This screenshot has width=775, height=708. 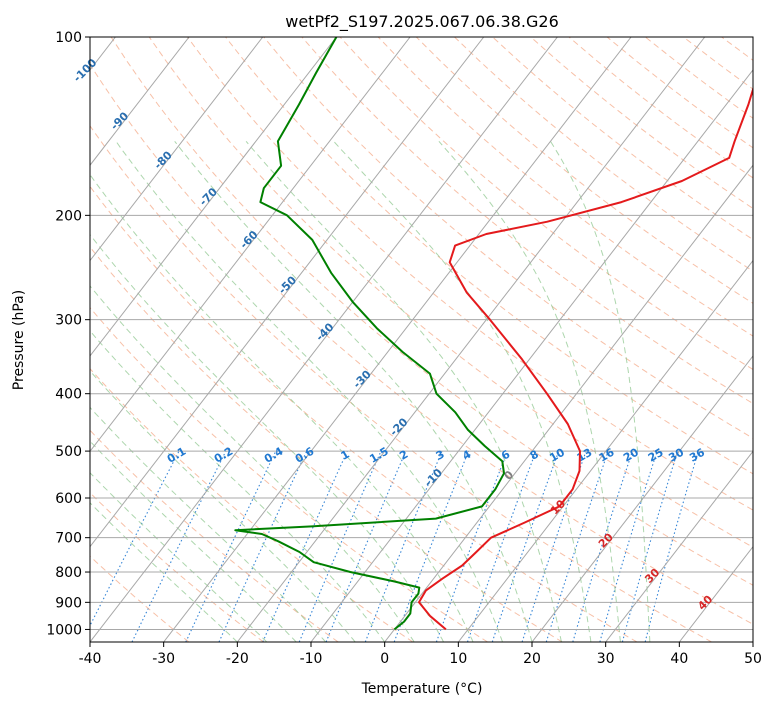 I want to click on y-axis-label: Pressure (hPa), so click(x=19, y=340).